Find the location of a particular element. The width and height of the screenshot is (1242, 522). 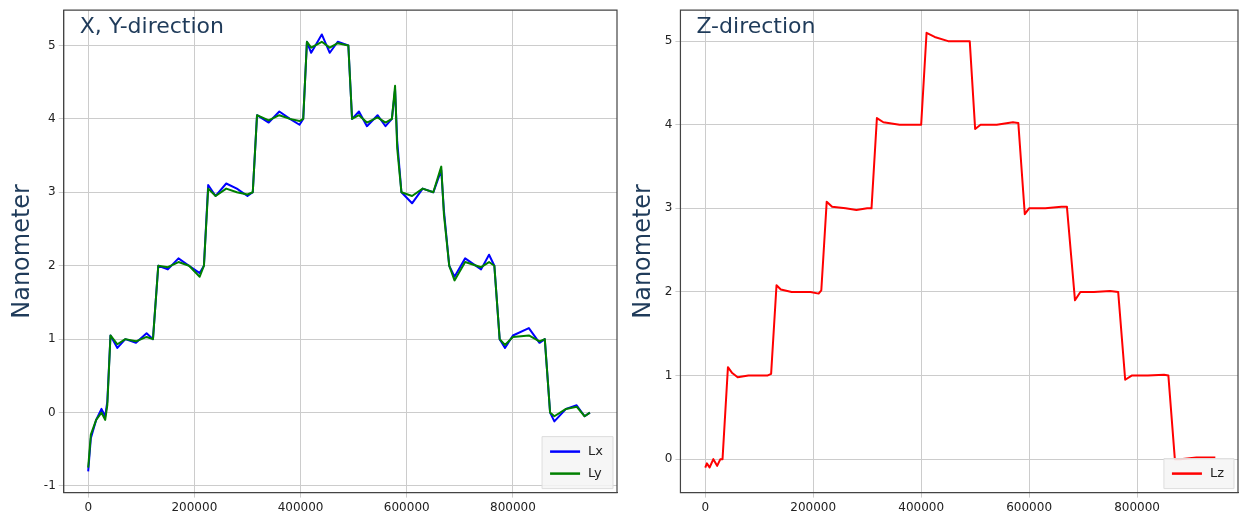

legend-label: Lz is located at coordinates (1217, 472).